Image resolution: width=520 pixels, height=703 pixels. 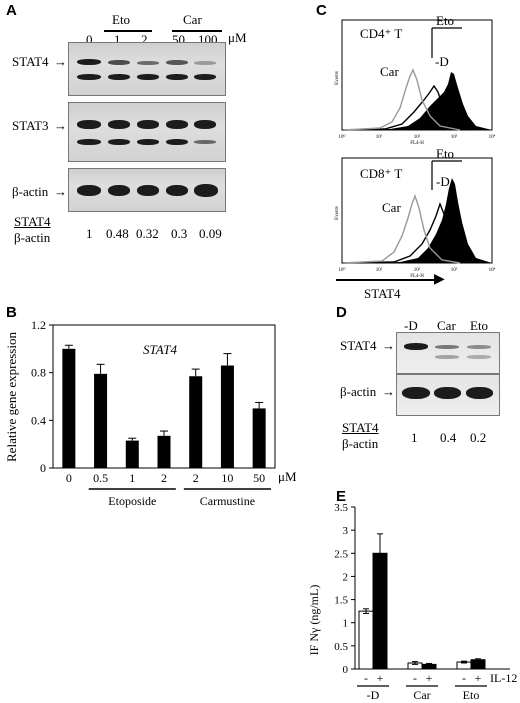 What do you see at coordinates (38, 373) in the screenshot?
I see `ytick-label: 0.8` at bounding box center [38, 373].